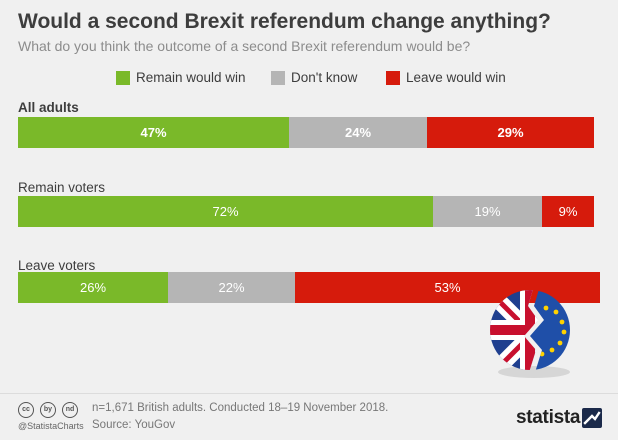 Image resolution: width=618 pixels, height=440 pixels. What do you see at coordinates (26, 410) in the screenshot?
I see `creative-commons-icon: cc` at bounding box center [26, 410].